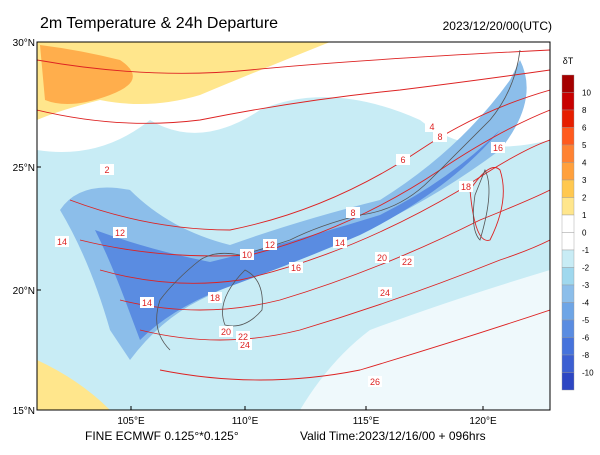 Image resolution: width=600 pixels, height=455 pixels. I want to click on colorbar-label: -6, so click(586, 338).